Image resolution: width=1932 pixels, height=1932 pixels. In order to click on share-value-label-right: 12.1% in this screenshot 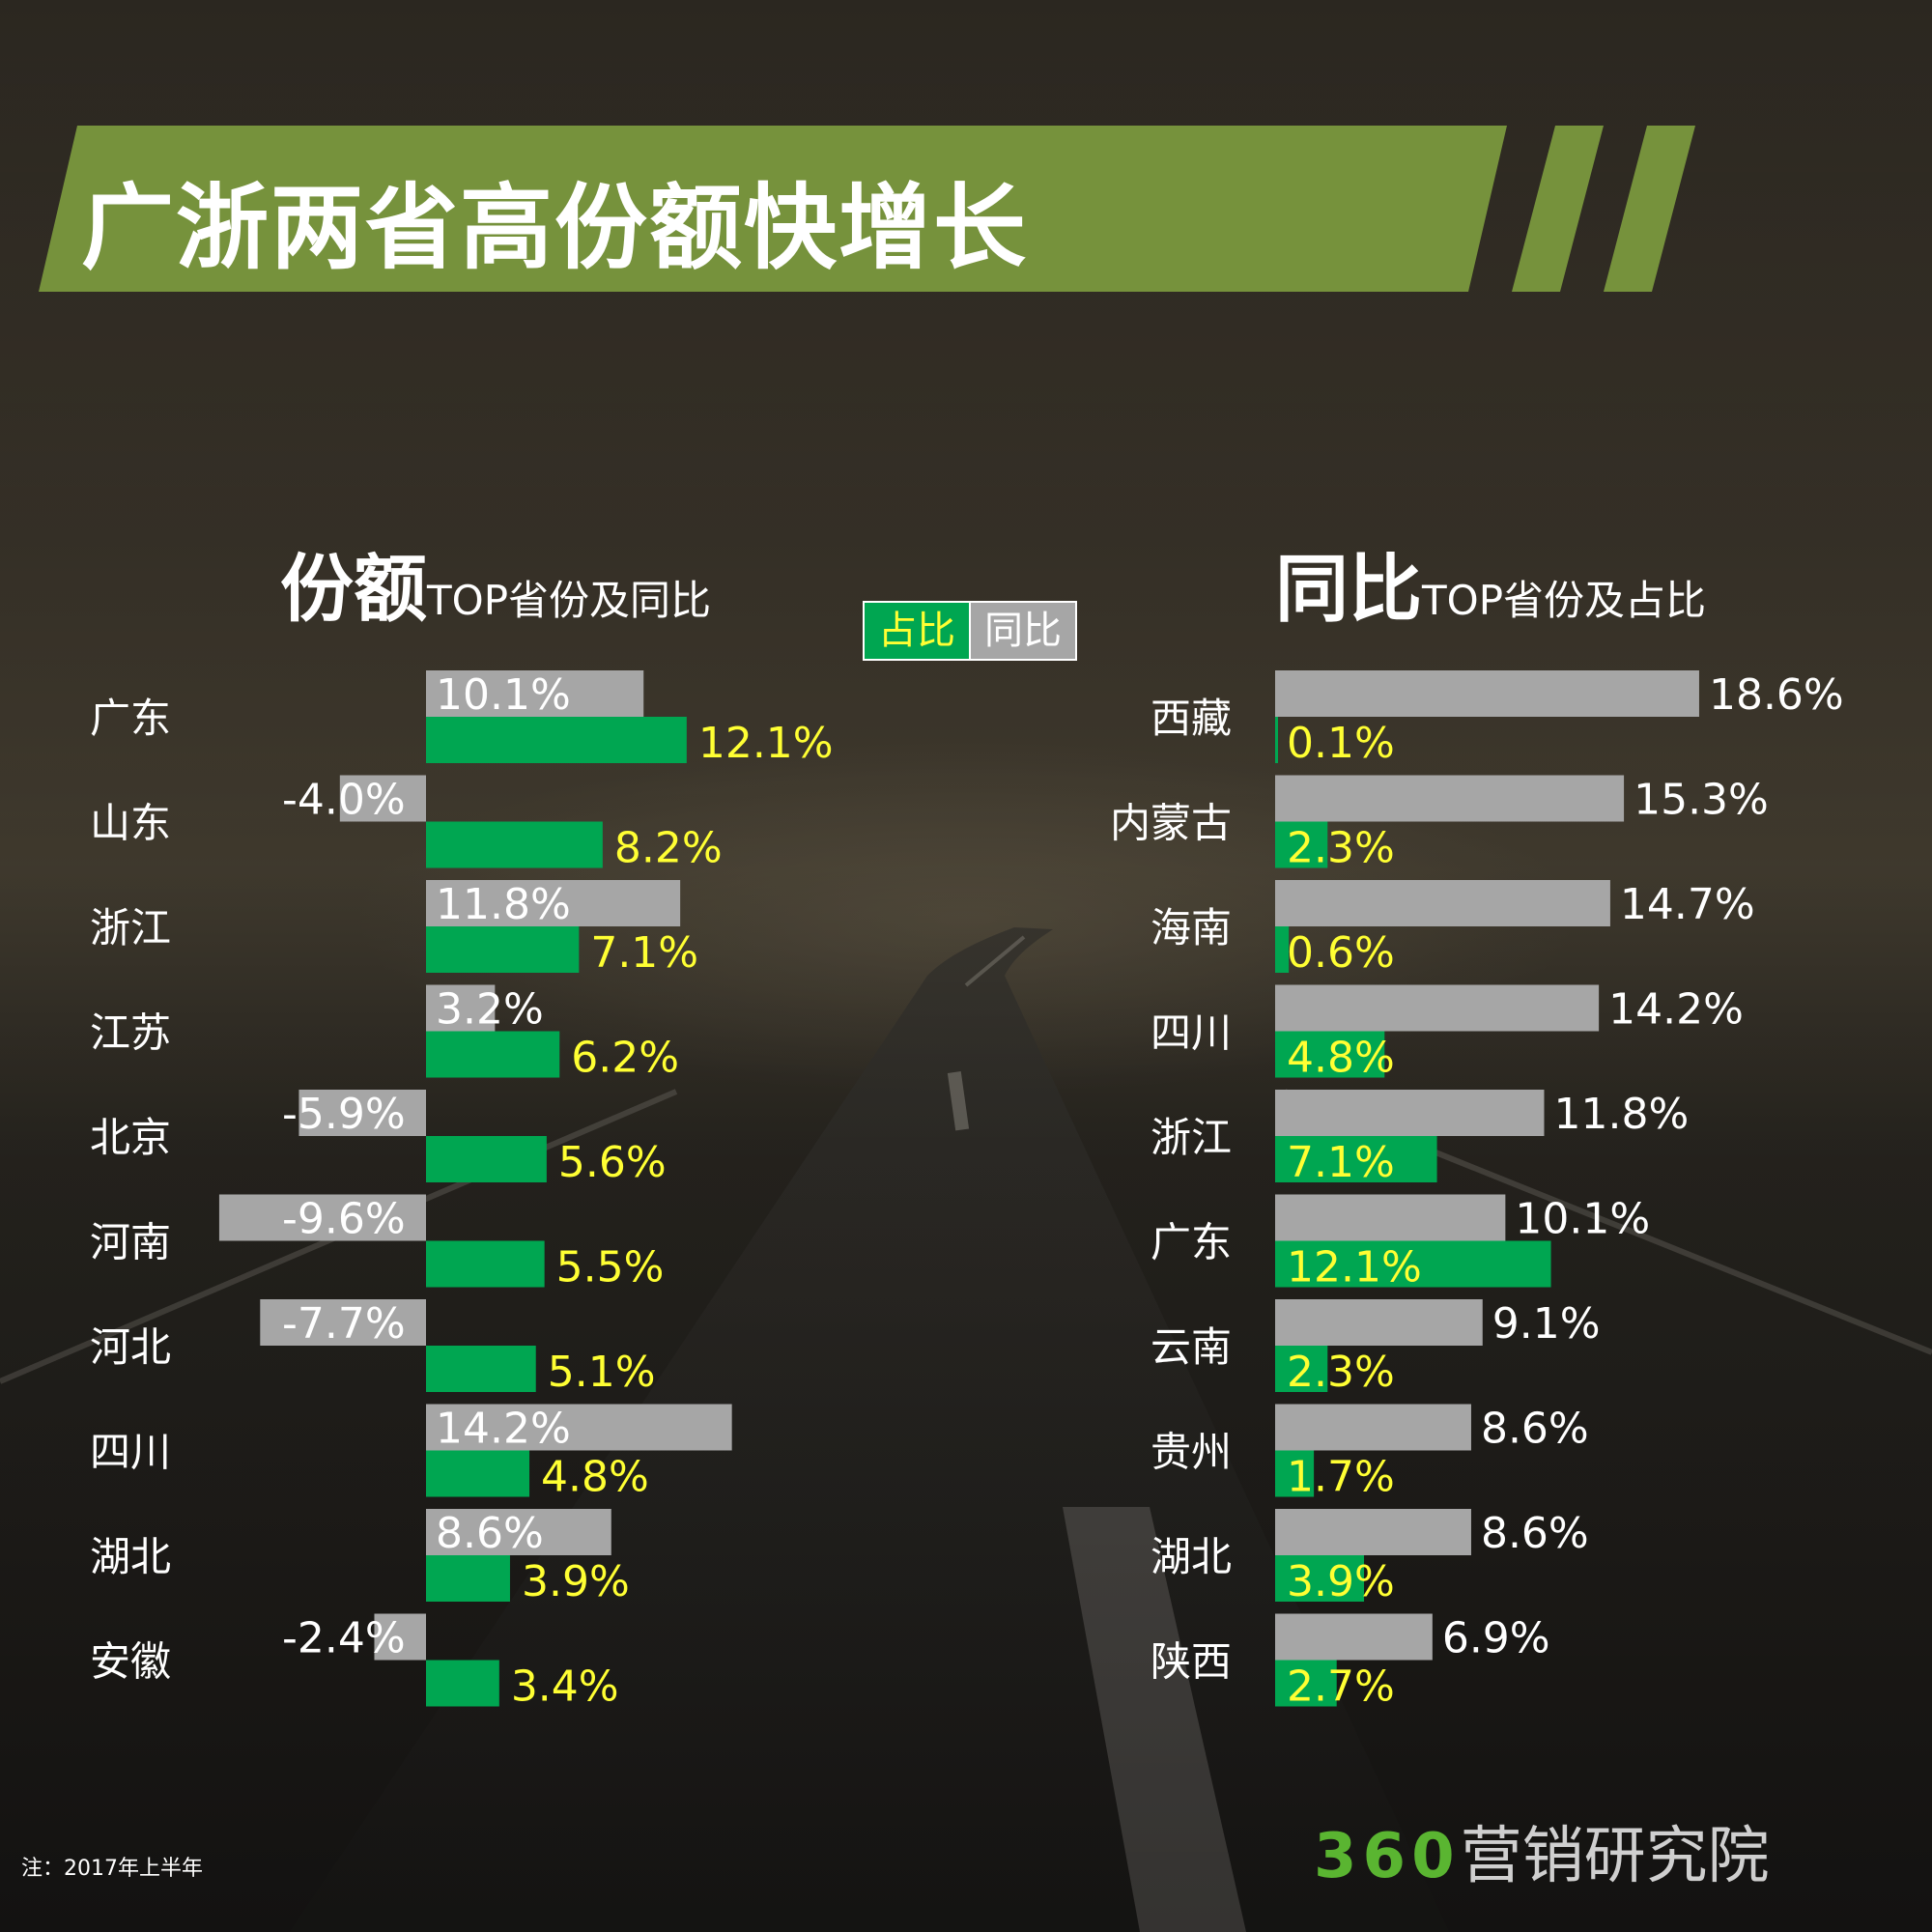, I will do `click(1354, 1268)`.